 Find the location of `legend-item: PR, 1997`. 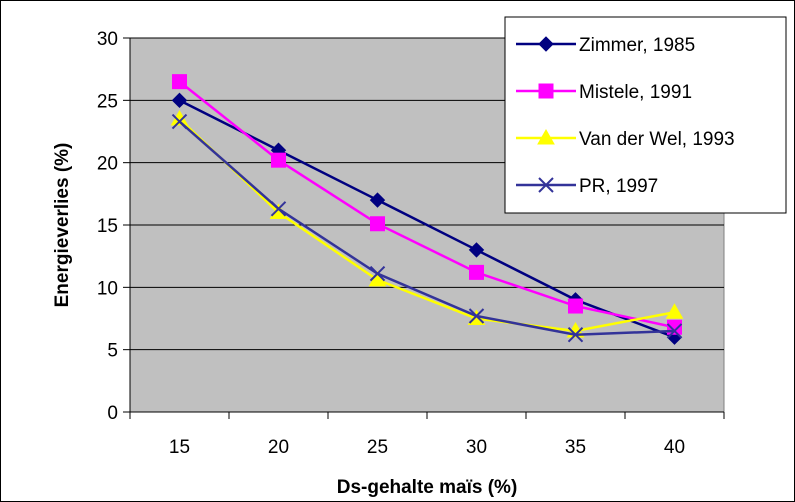

legend-item: PR, 1997 is located at coordinates (587, 186).